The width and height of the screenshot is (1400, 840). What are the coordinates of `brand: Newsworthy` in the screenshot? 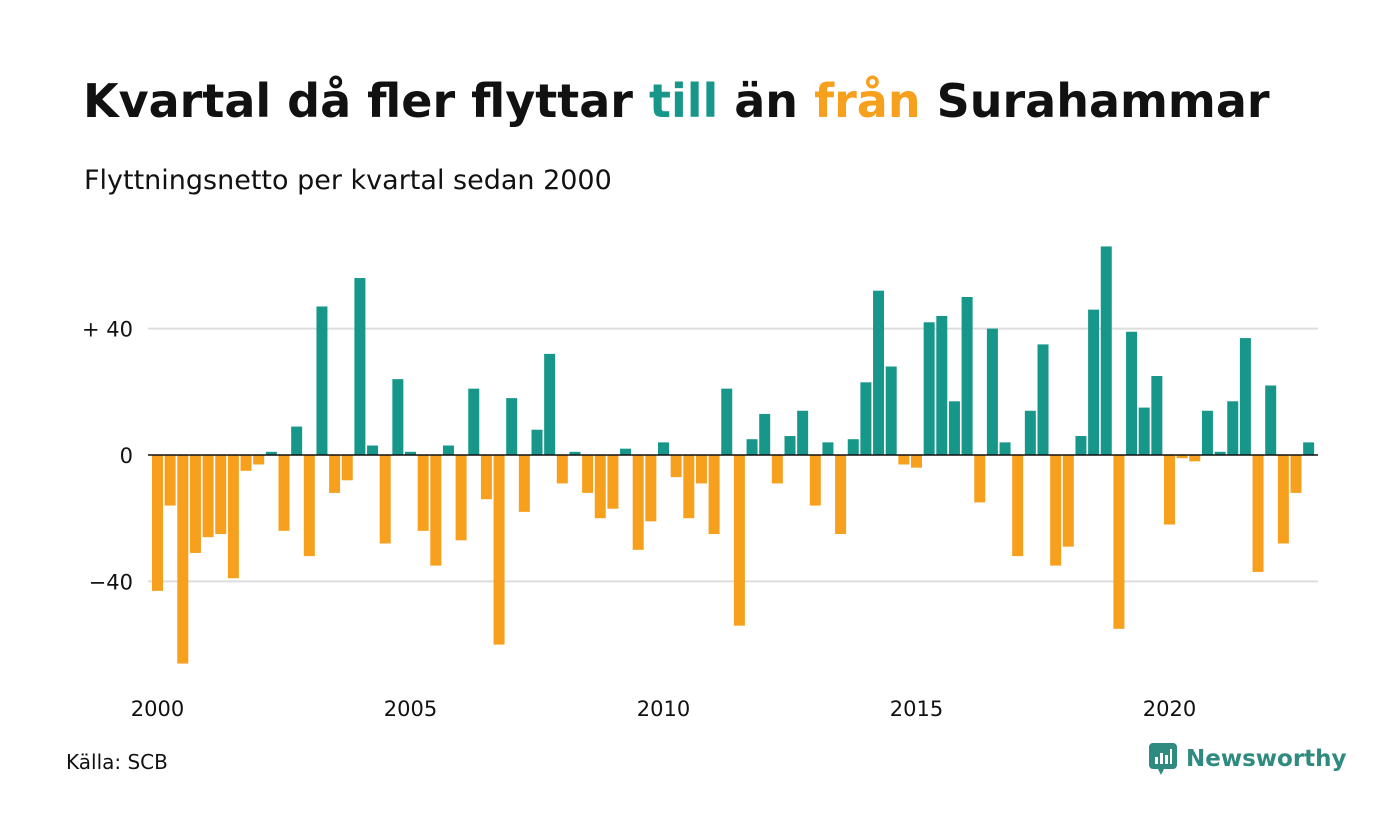 It's located at (1247, 759).